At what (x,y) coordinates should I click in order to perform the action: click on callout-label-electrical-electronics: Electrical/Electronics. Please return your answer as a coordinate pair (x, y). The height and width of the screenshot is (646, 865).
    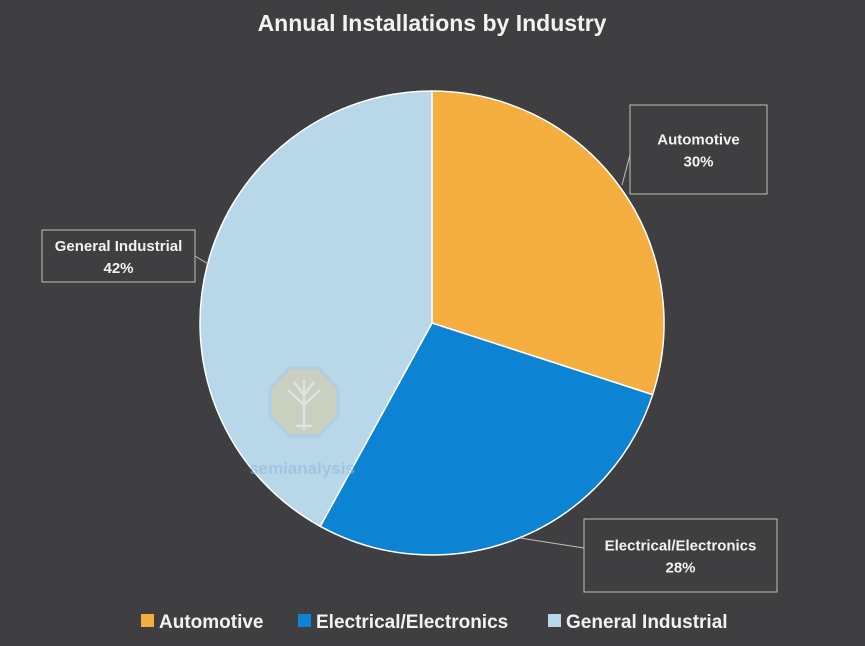
    Looking at the image, I should click on (681, 546).